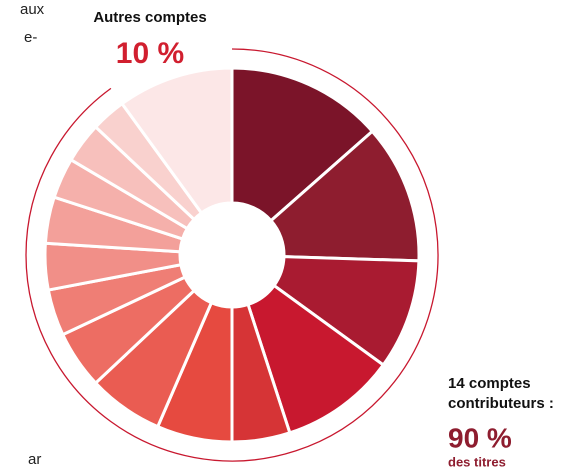 The width and height of the screenshot is (584, 471). Describe the element at coordinates (30, 37) in the screenshot. I see `text-fragment: e-` at that location.